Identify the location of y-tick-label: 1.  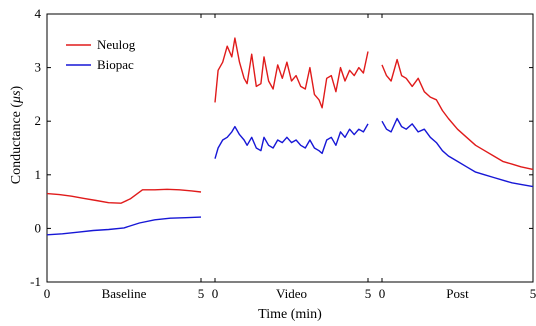
(38, 174).